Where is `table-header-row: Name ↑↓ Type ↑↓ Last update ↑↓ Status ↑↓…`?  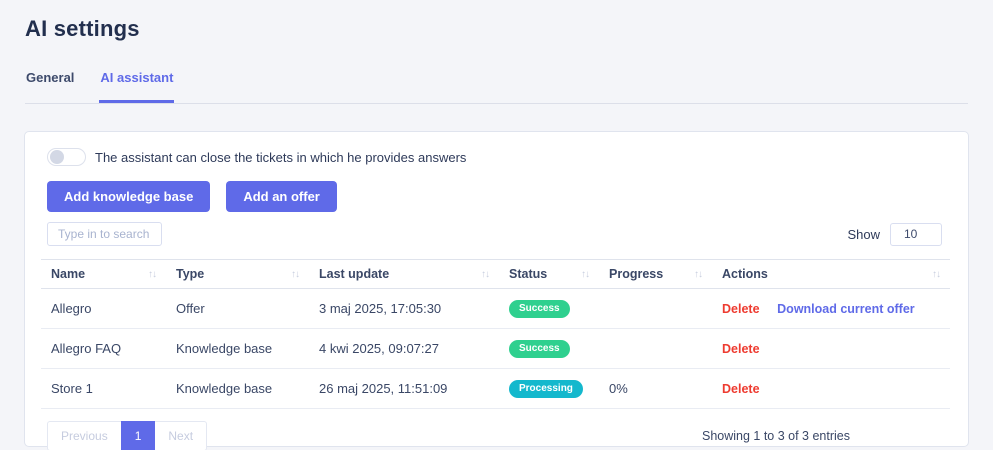
table-header-row: Name ↑↓ Type ↑↓ Last update ↑↓ Status ↑↓… is located at coordinates (495, 274).